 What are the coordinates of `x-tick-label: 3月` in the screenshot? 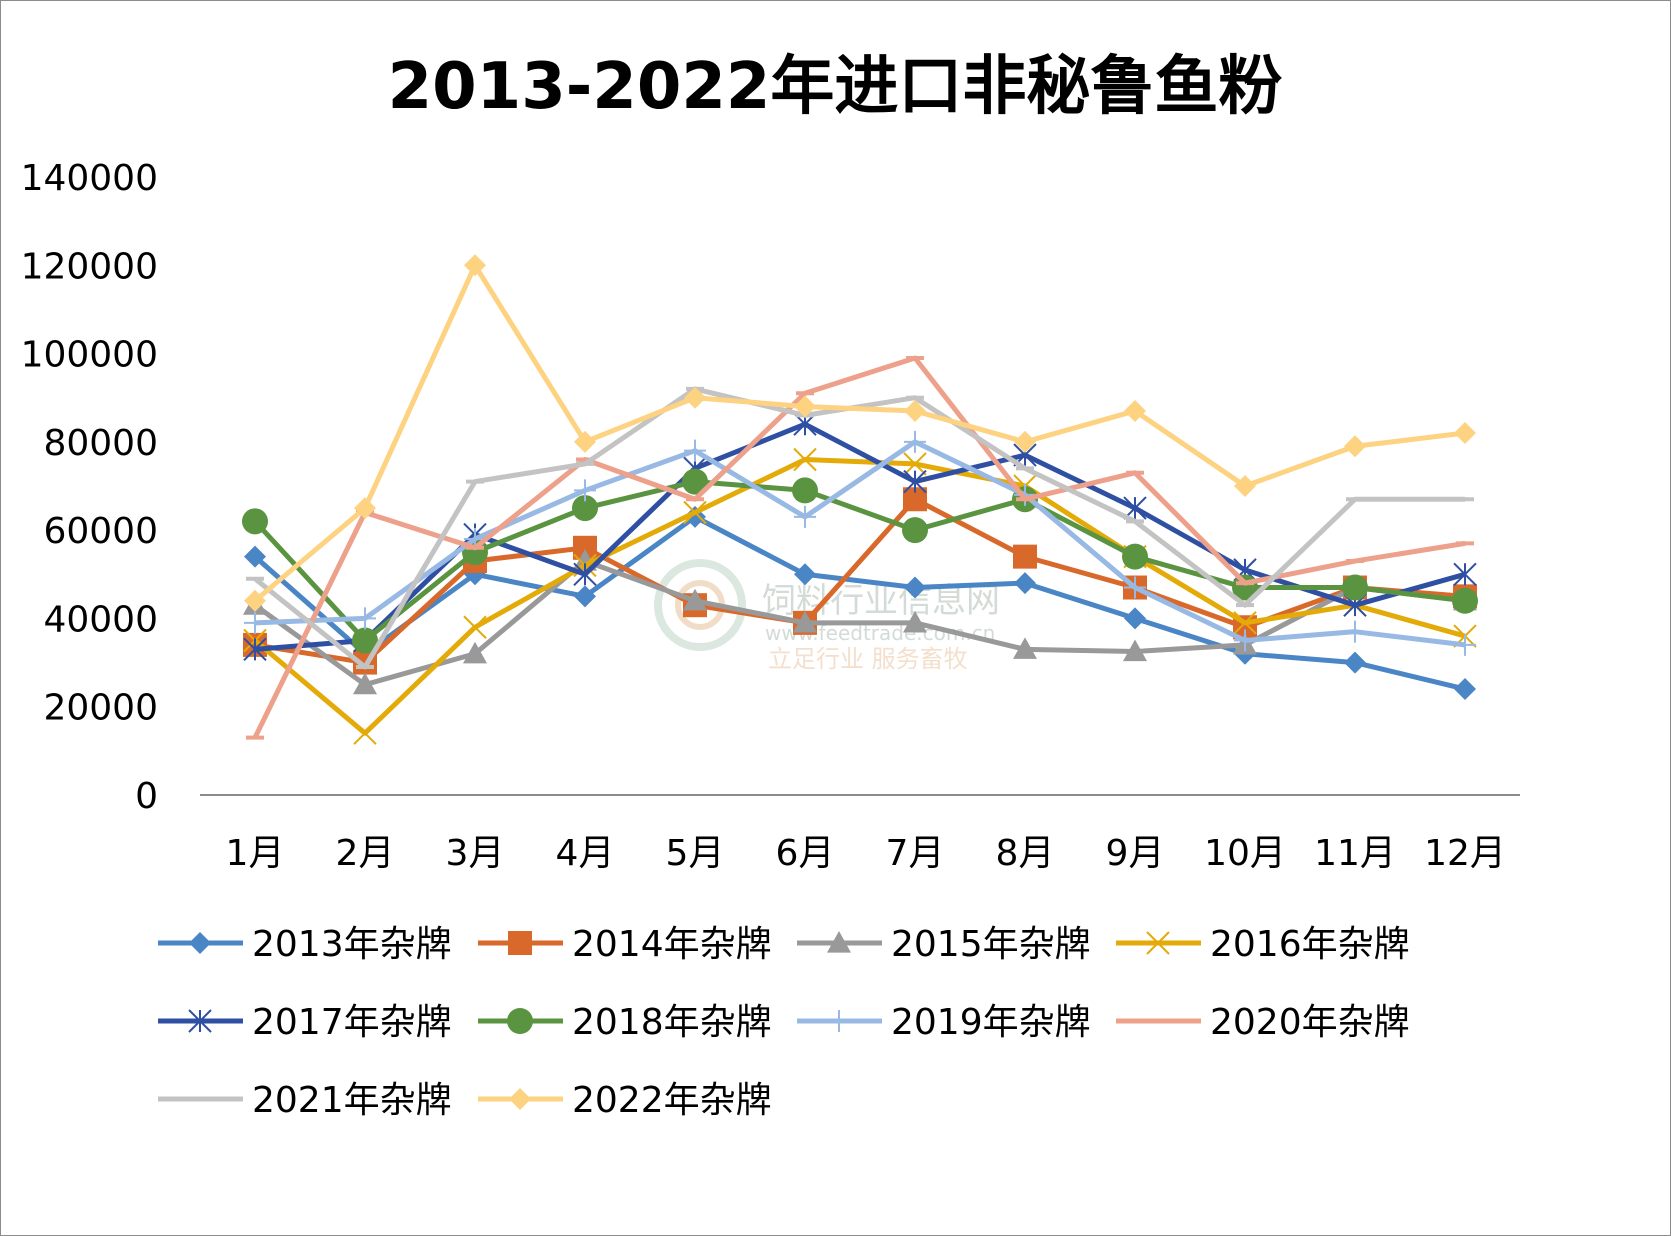 It's located at (475, 853).